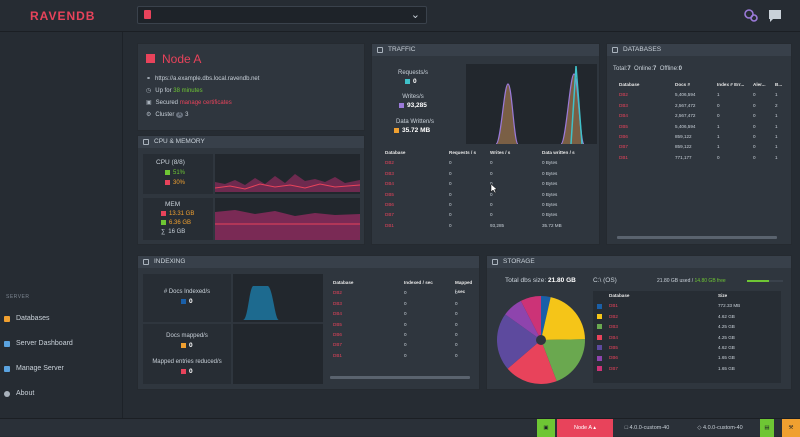  I want to click on node-url: https://a.example.dbs.local.ravendb.net, so click(207, 79).